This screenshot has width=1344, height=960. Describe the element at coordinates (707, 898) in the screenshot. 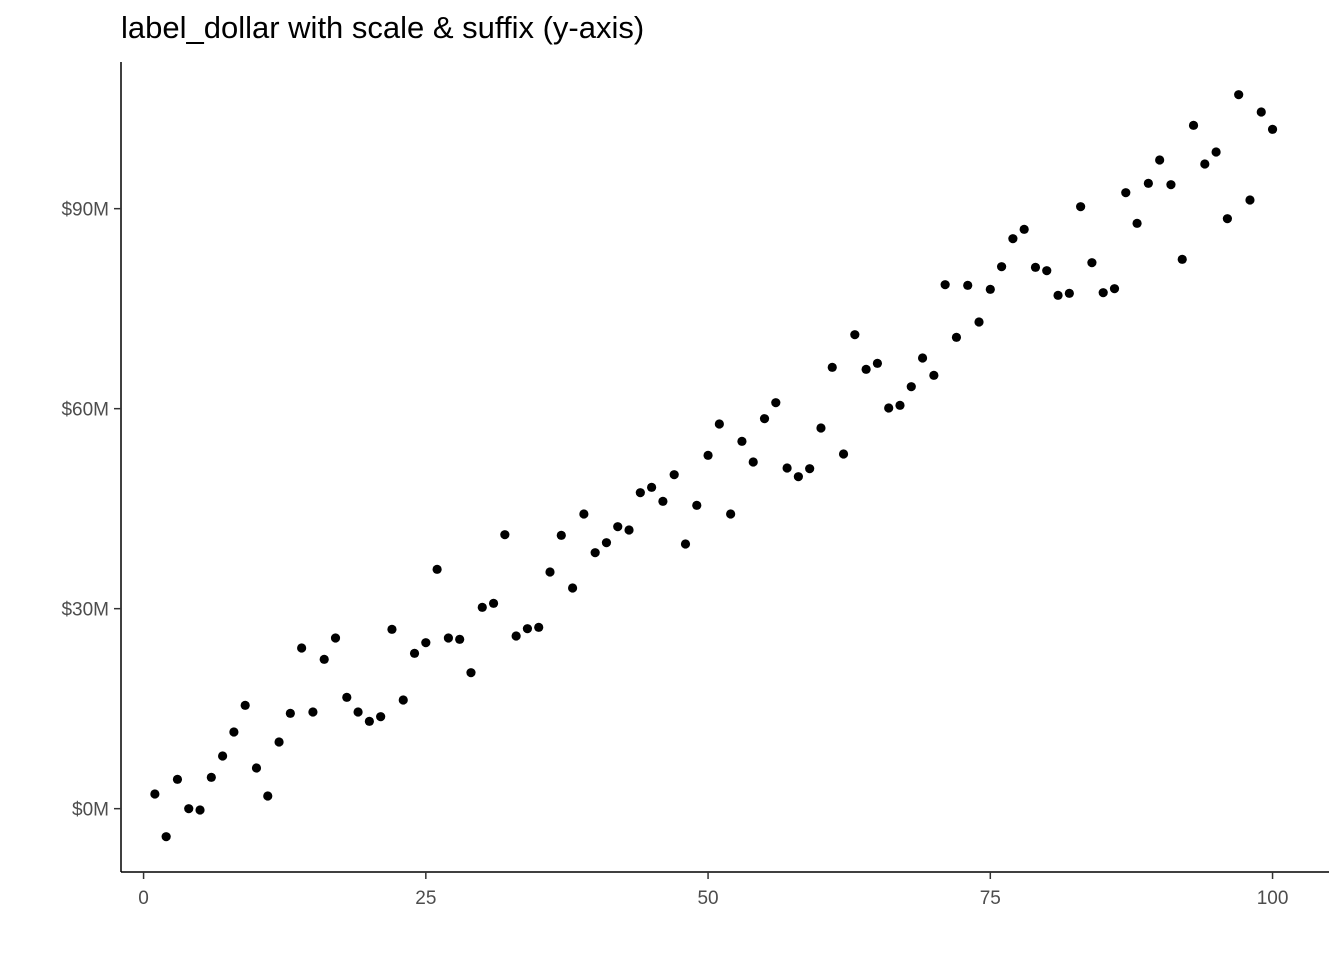

I see `x-tick-label: 50` at that location.